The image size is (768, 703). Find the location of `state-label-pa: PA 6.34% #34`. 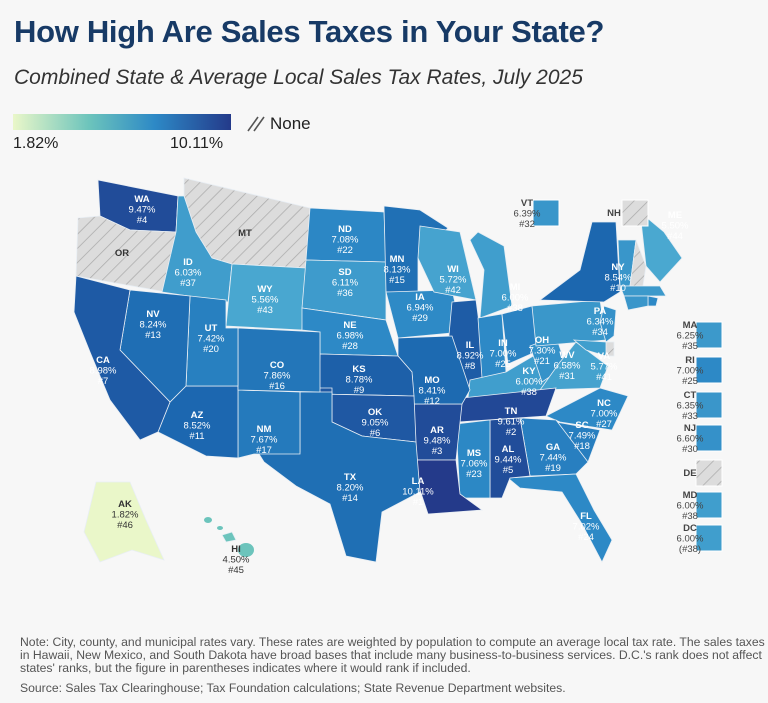

state-label-pa: PA 6.34% #34 is located at coordinates (600, 322).